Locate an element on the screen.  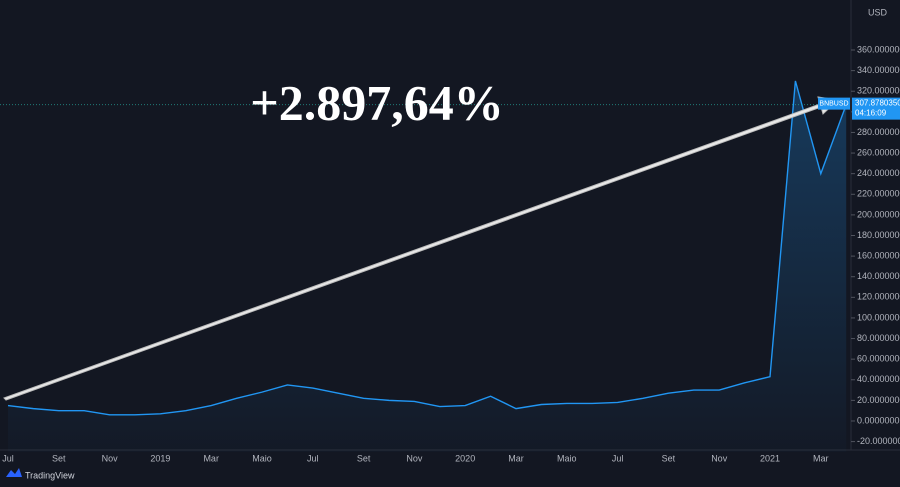
price-box is located at coordinates (876, 108).